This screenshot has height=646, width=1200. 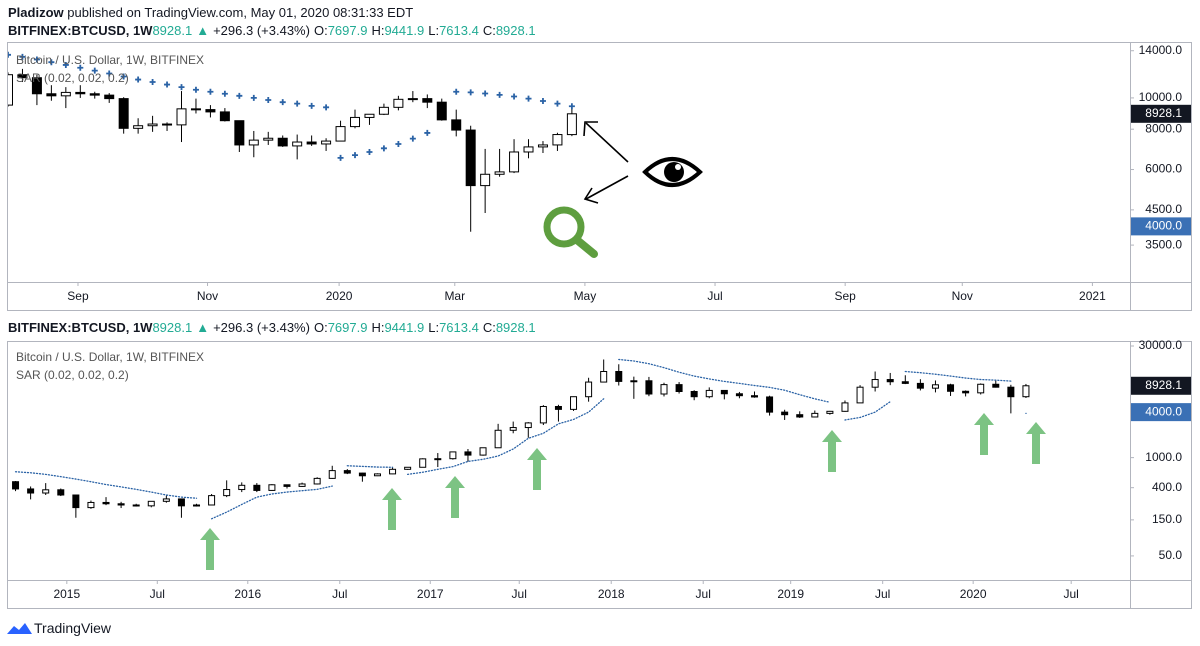 What do you see at coordinates (1163, 169) in the screenshot?
I see `y-tick-label: 6000.0` at bounding box center [1163, 169].